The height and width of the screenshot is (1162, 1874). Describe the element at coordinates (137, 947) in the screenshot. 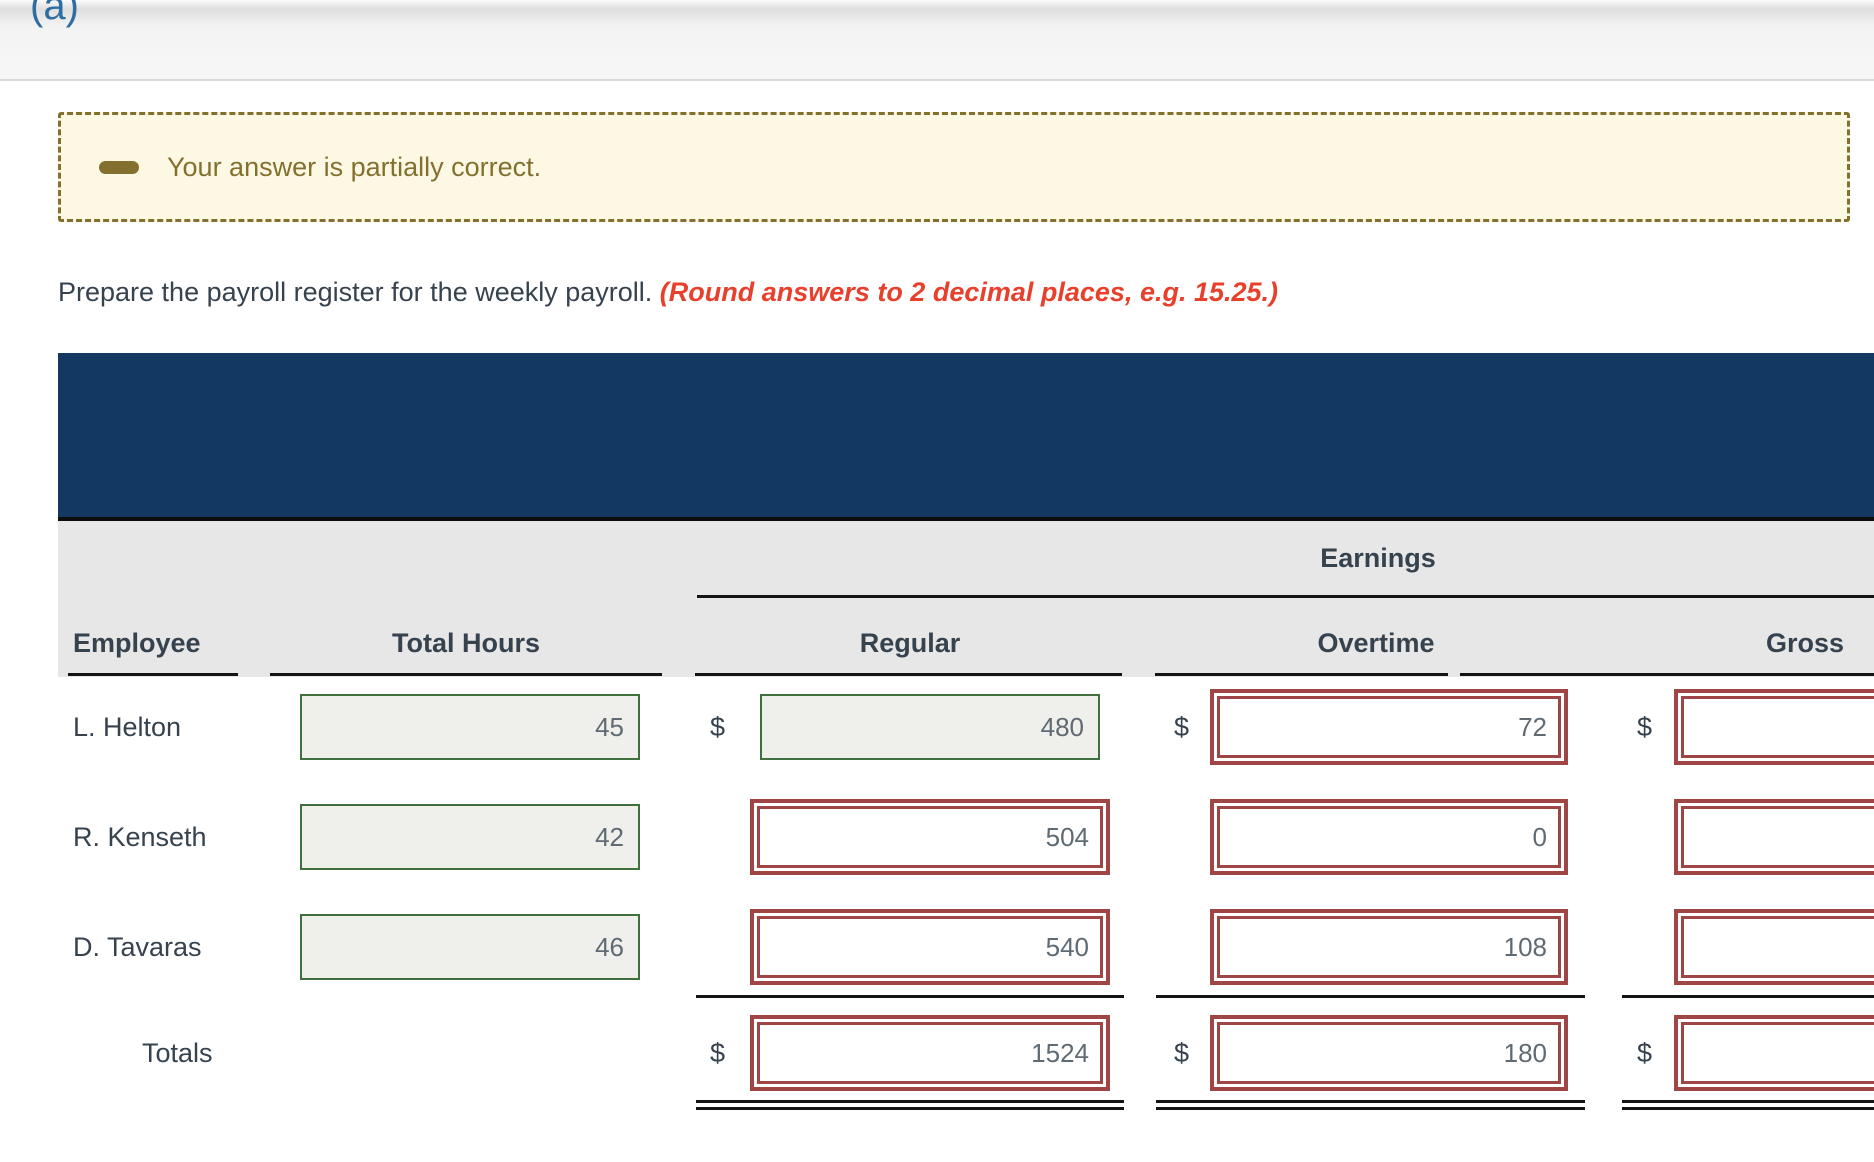

I see `employee-name: D. Tavaras` at that location.